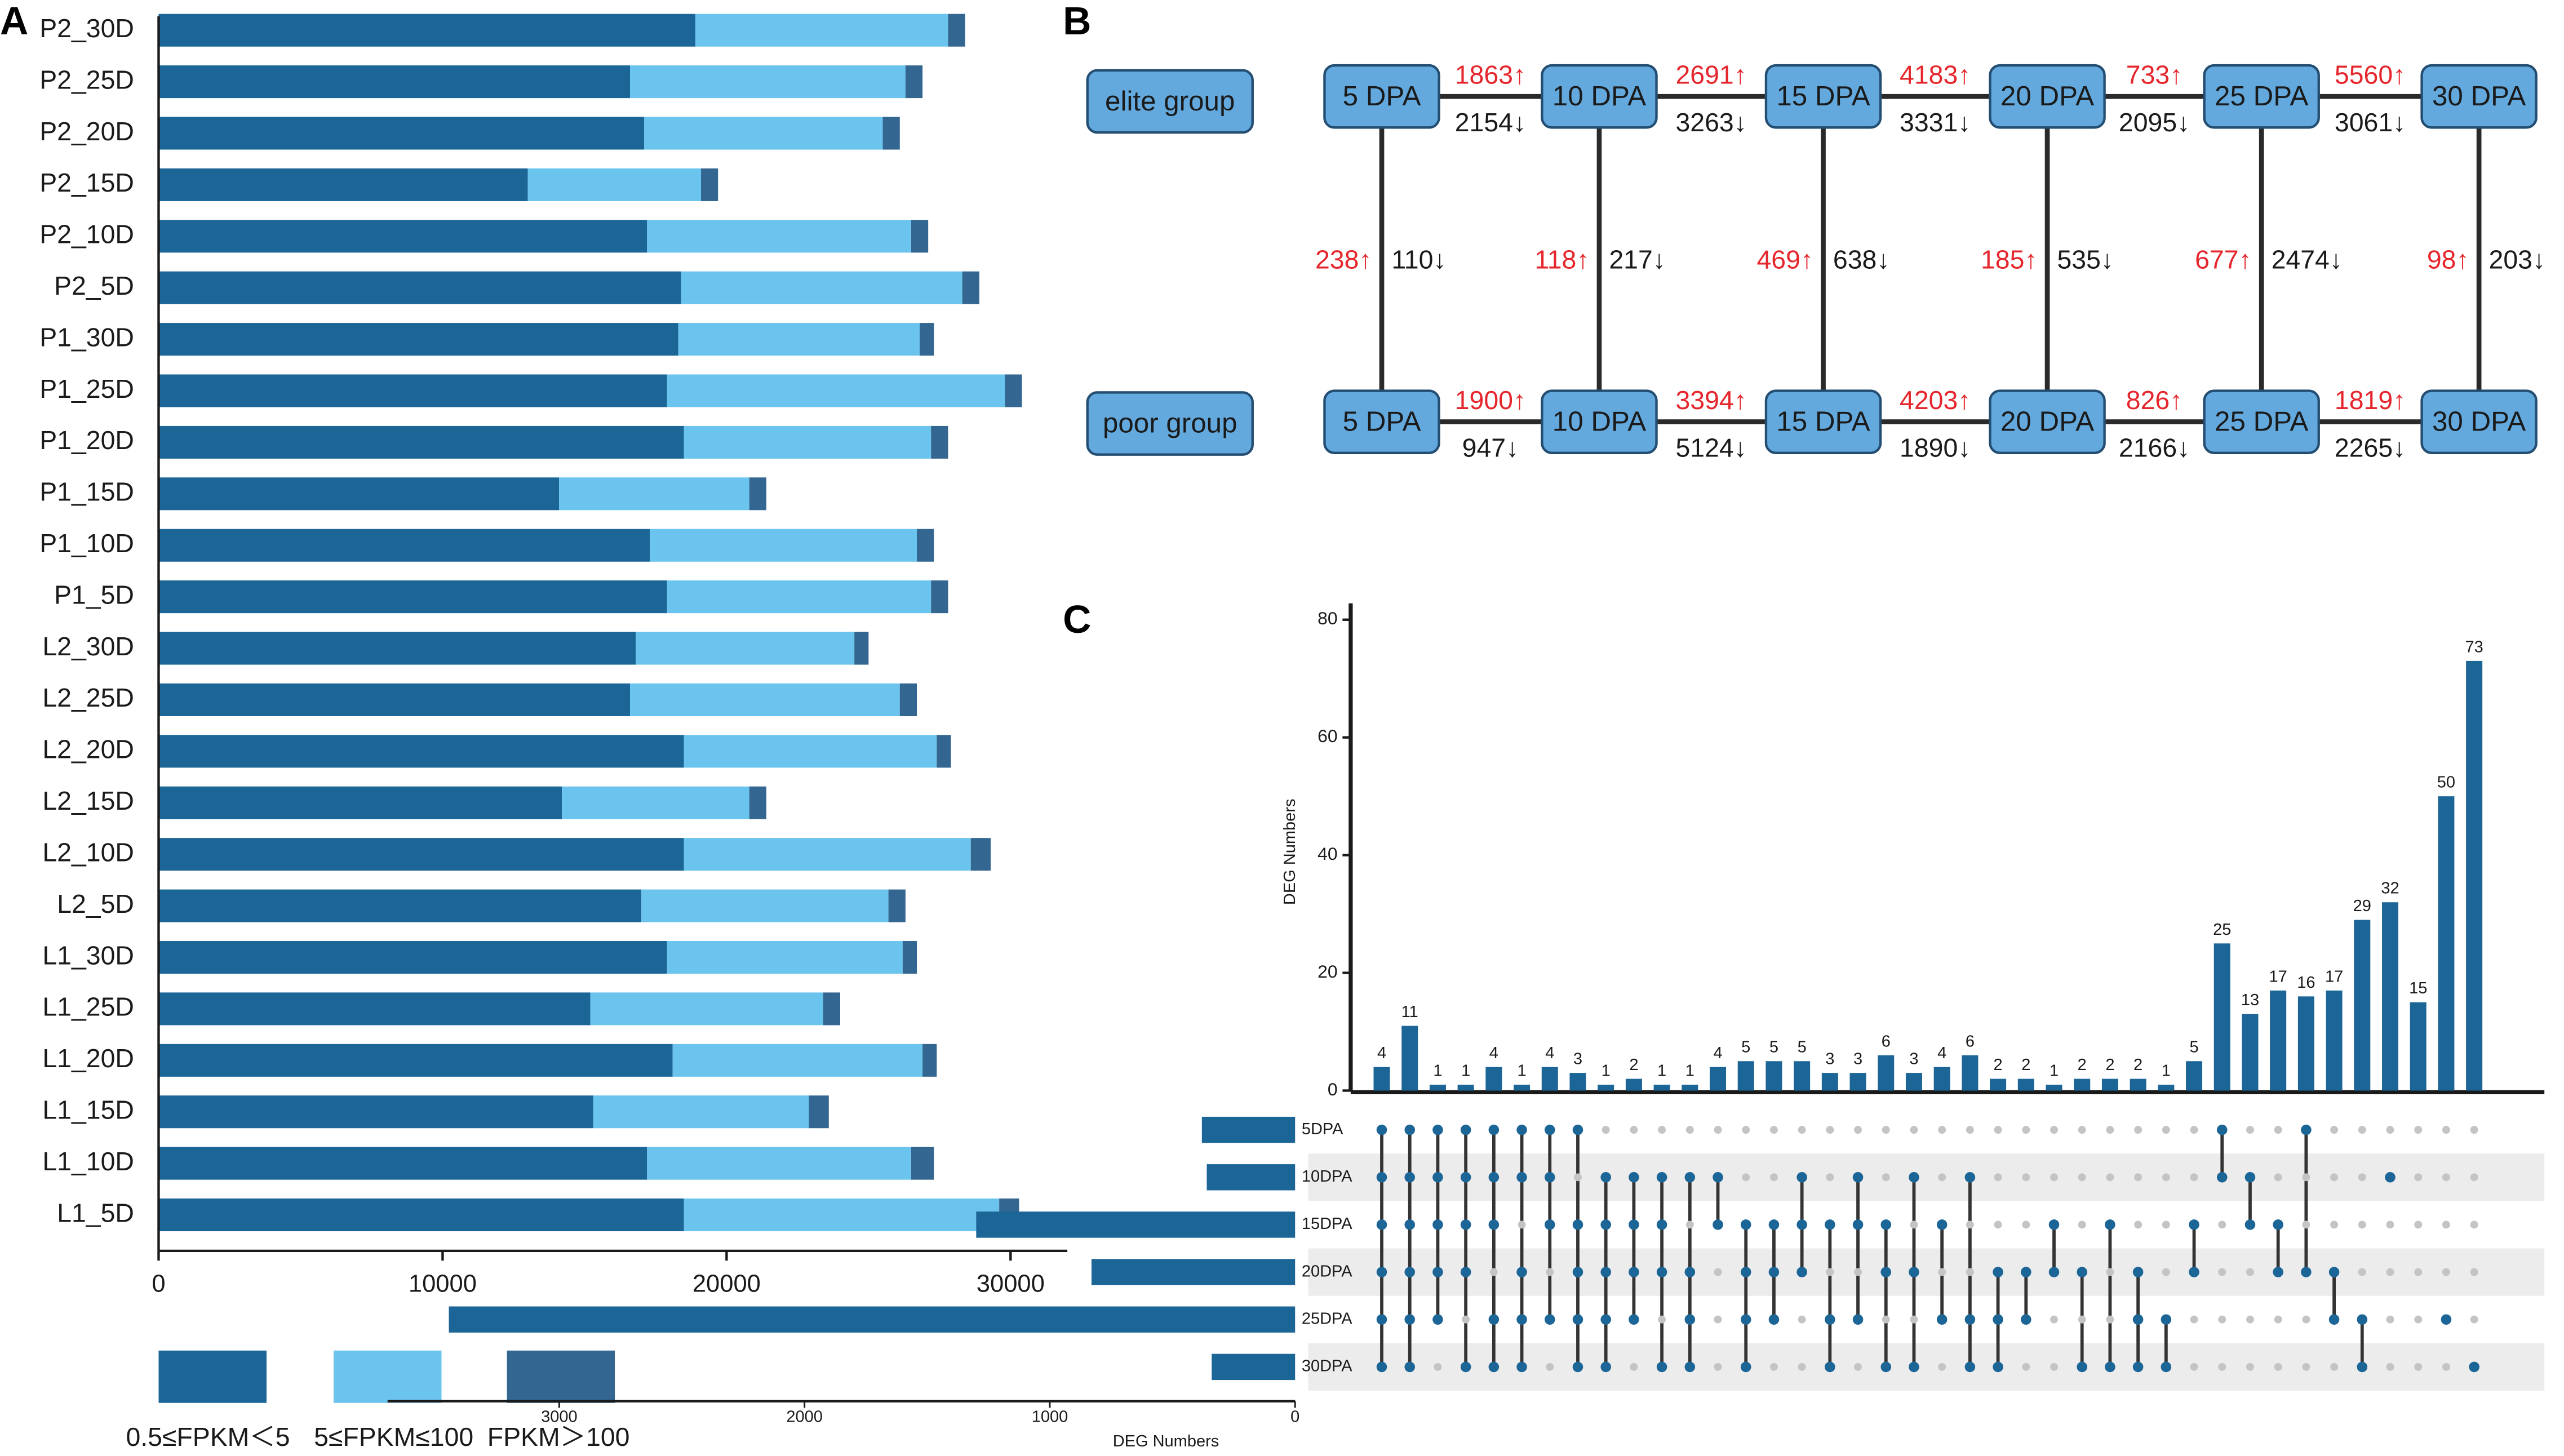 This screenshot has height=1456, width=2564. What do you see at coordinates (827, 854) in the screenshot?
I see `bar-L2_10D-s1` at bounding box center [827, 854].